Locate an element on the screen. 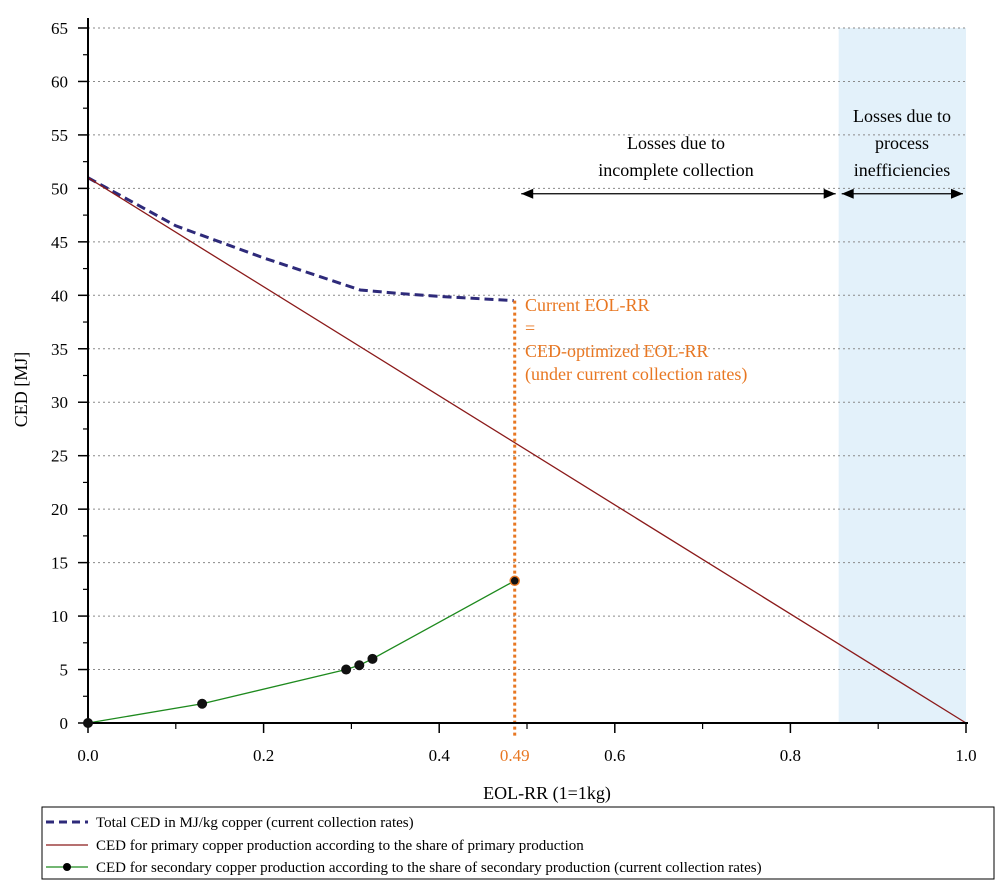  legend-box is located at coordinates (518, 843).